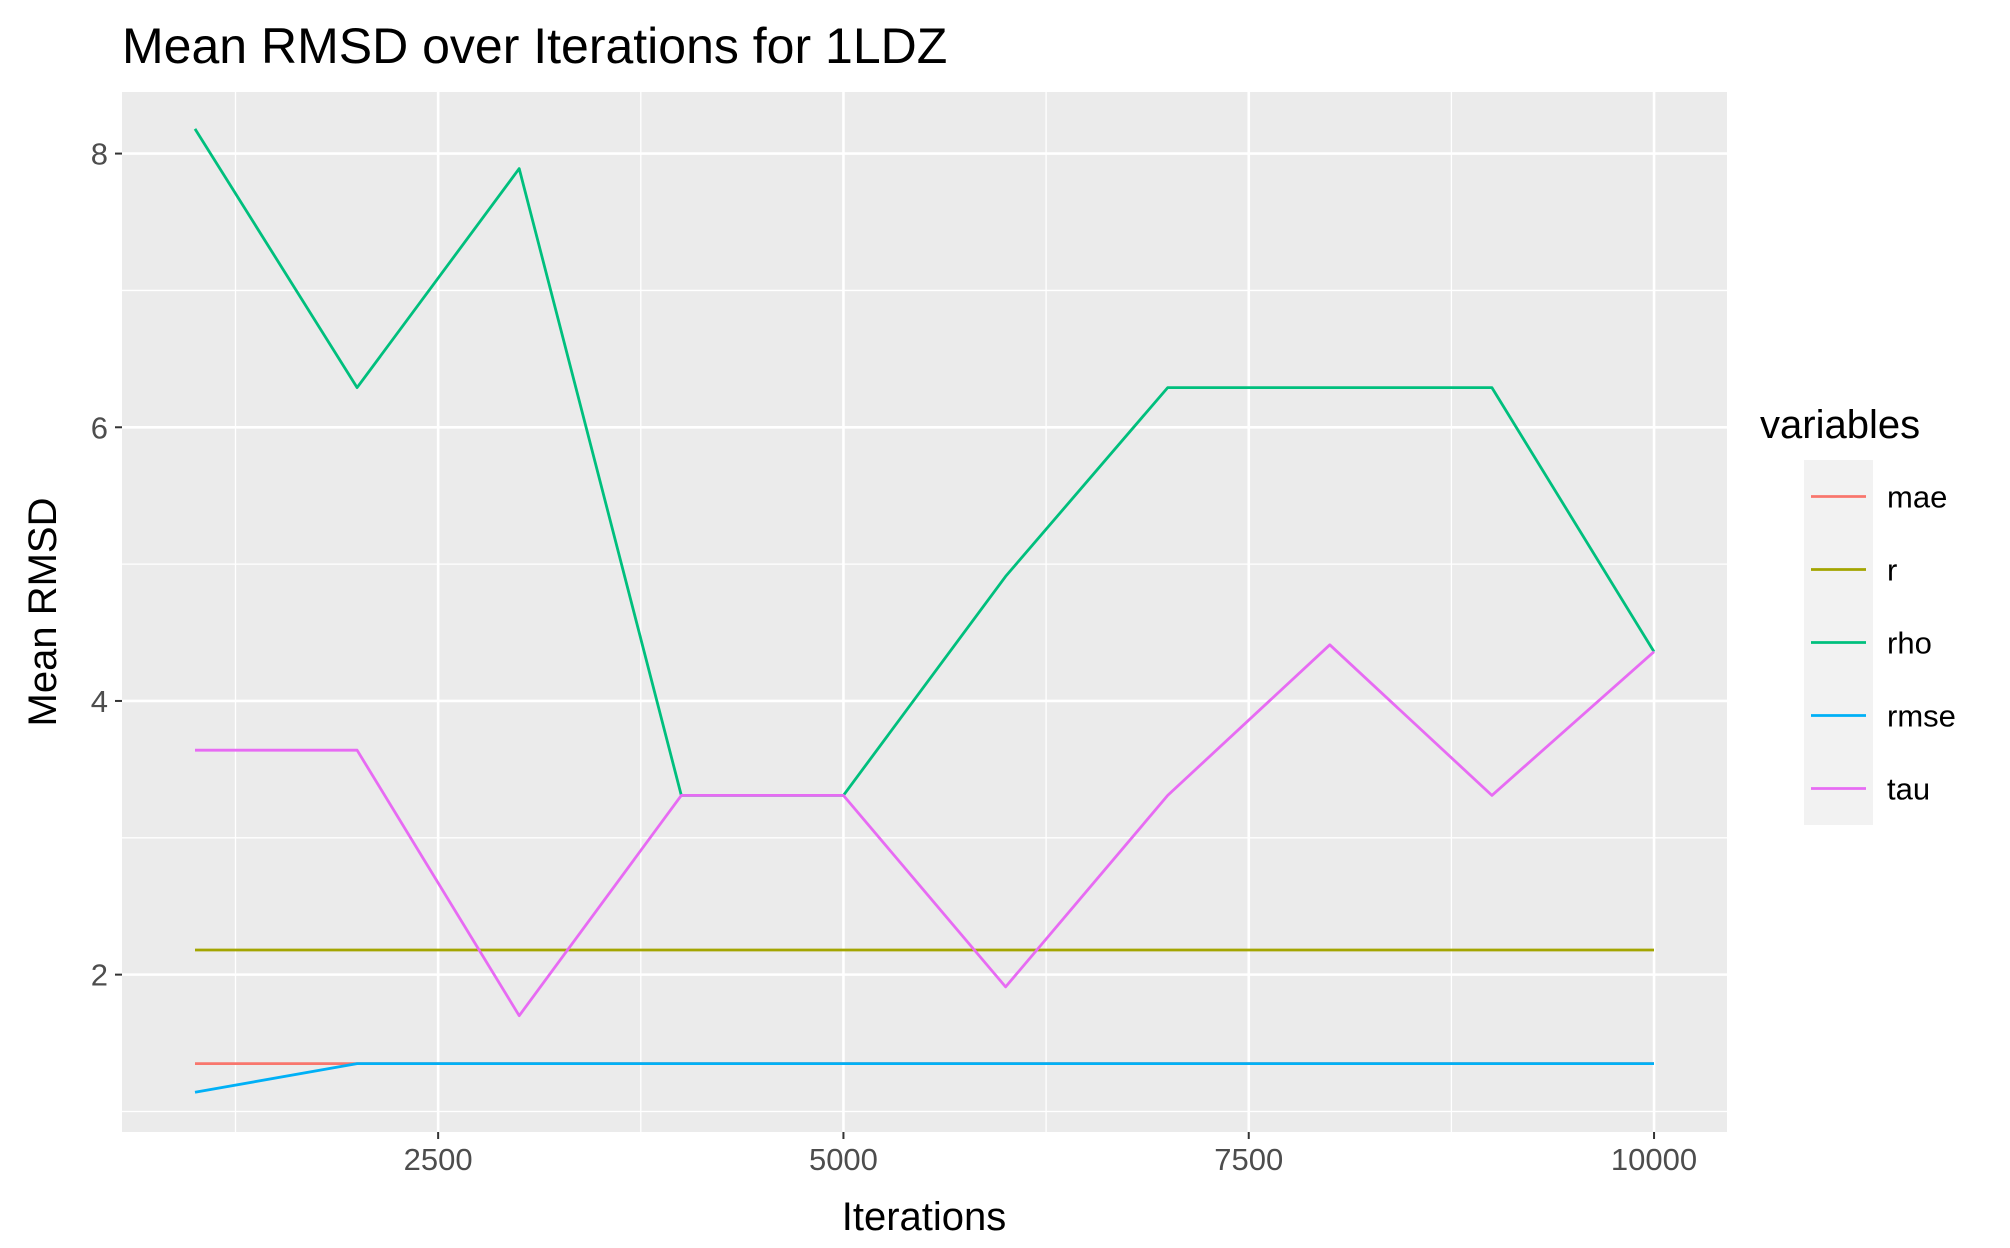  Describe the element at coordinates (1908, 789) in the screenshot. I see `legend-label-tau: tau` at that location.